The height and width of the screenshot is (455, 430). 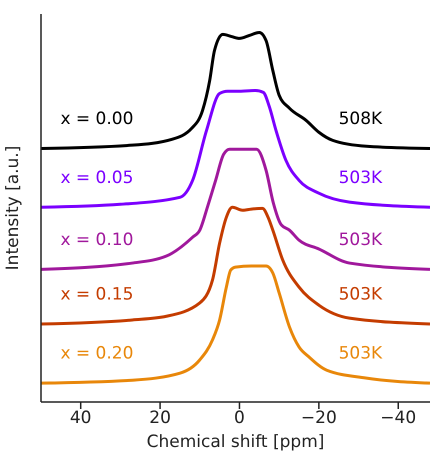 What do you see at coordinates (97, 178) in the screenshot?
I see `series-label: x = 0.05` at bounding box center [97, 178].